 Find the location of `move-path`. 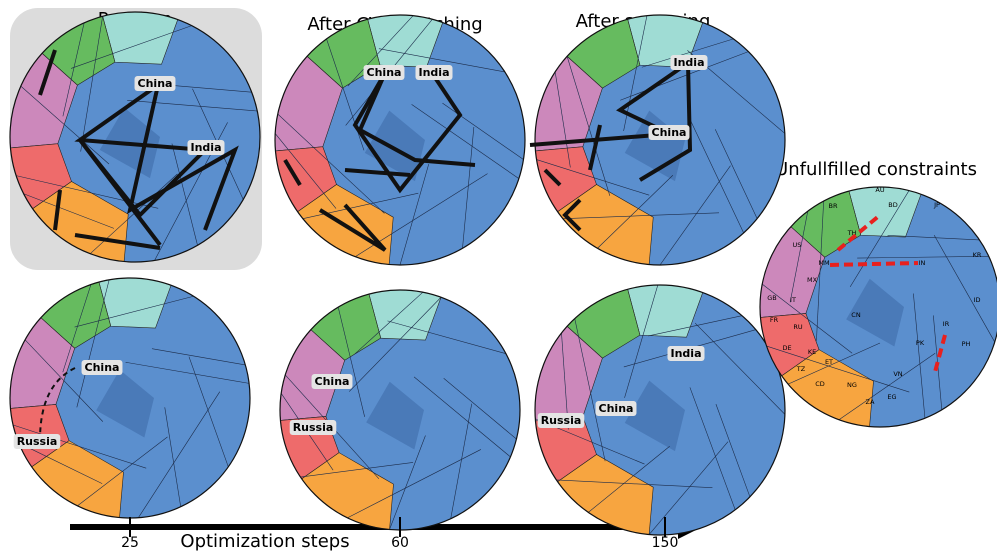

move-path is located at coordinates (57, 404).